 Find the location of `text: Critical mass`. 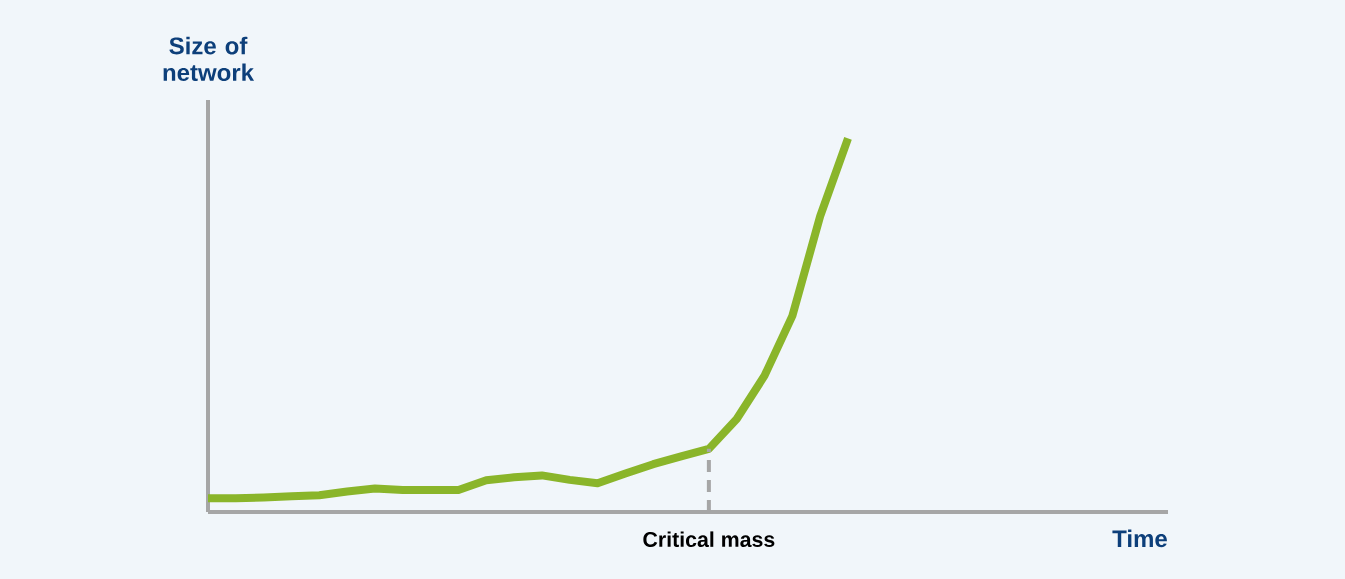

text: Critical mass is located at coordinates (709, 539).